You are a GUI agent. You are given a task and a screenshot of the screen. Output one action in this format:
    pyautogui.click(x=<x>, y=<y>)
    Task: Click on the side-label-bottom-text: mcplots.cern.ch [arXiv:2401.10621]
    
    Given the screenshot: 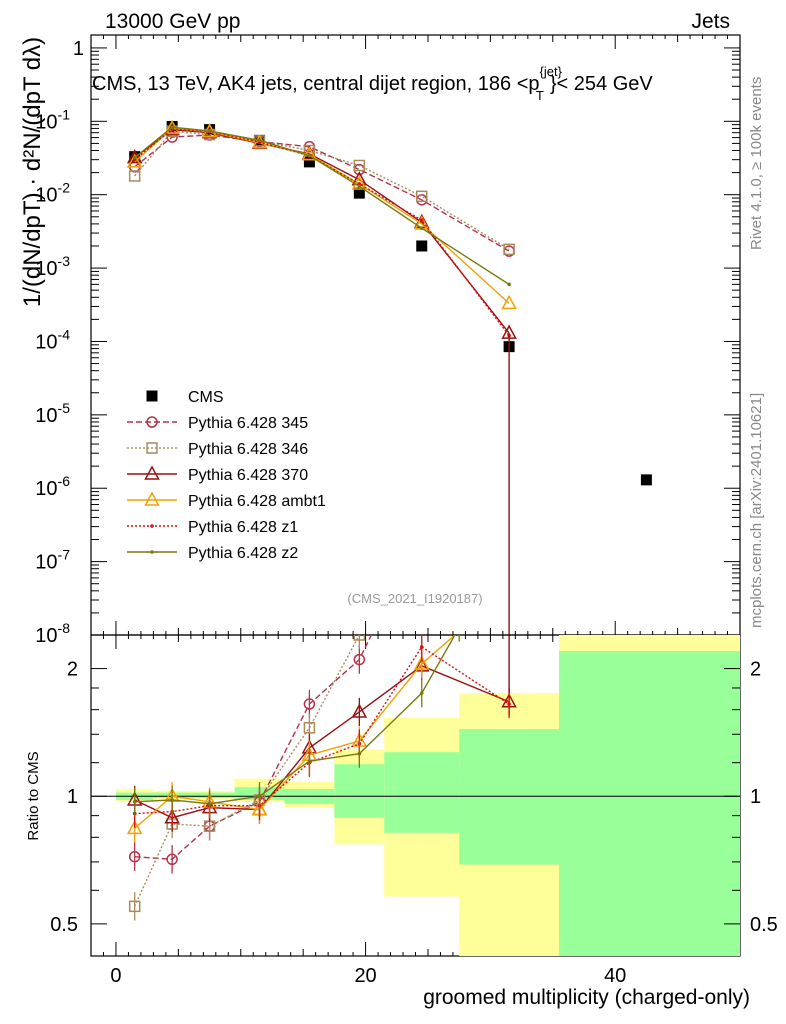 What is the action you would take?
    pyautogui.click(x=756, y=510)
    